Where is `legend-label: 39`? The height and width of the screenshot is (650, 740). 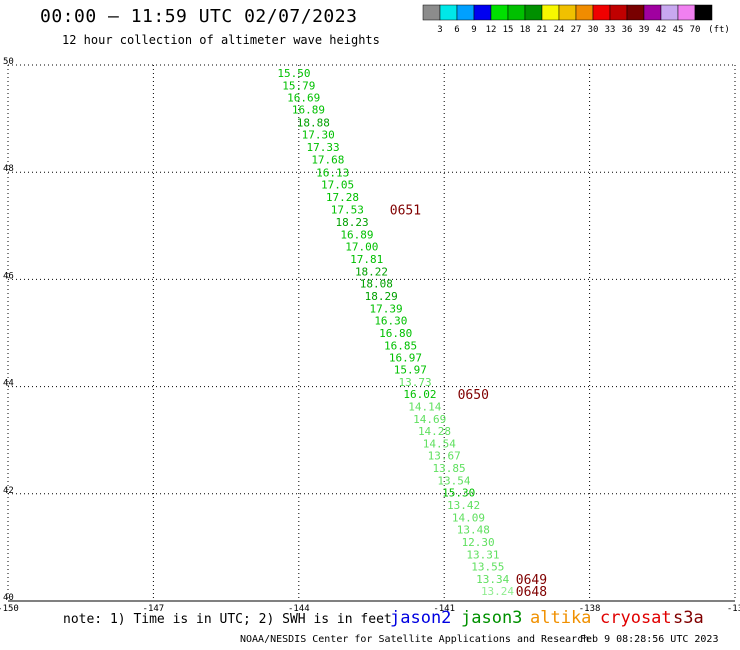
legend-label: 39 is located at coordinates (644, 30).